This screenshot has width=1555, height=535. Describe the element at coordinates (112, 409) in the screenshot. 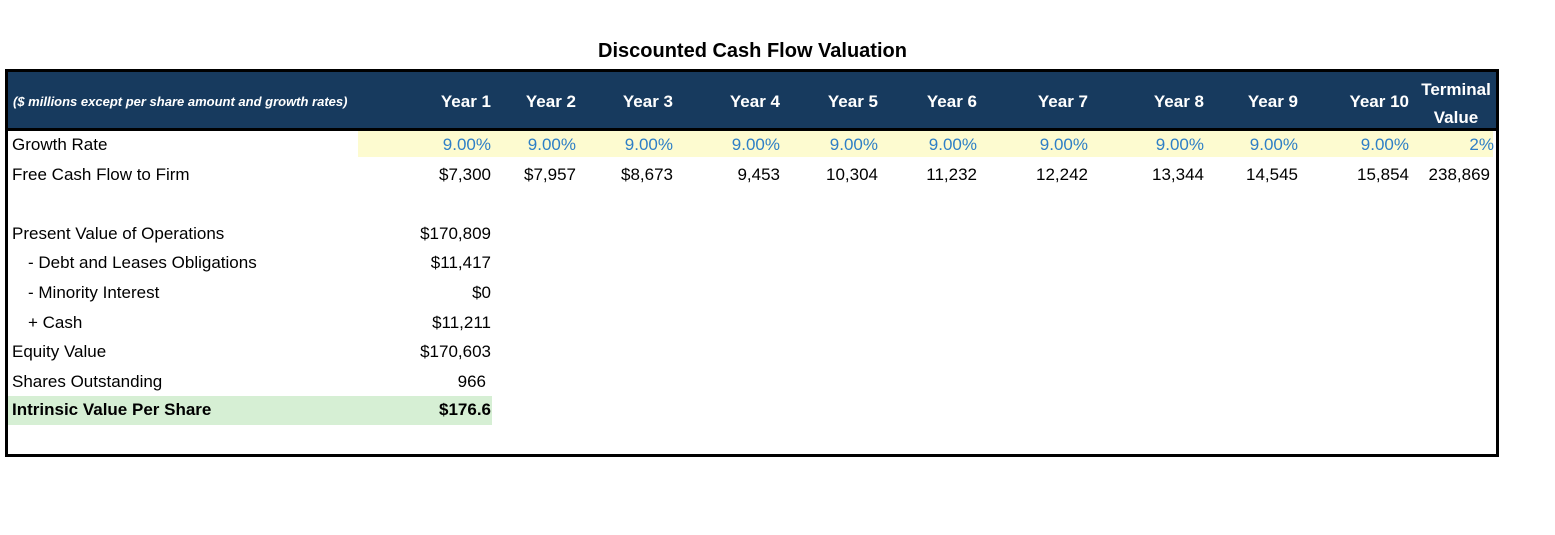

I see `summary-label: Intrinsic Value Per Share` at that location.